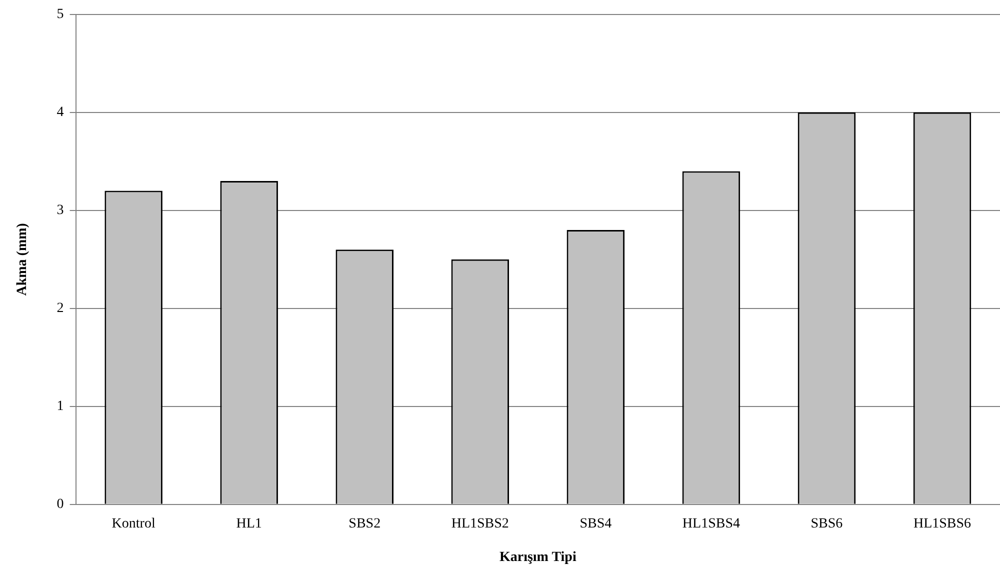  Describe the element at coordinates (942, 524) in the screenshot. I see `x-tick-label: HL1SBS6` at that location.